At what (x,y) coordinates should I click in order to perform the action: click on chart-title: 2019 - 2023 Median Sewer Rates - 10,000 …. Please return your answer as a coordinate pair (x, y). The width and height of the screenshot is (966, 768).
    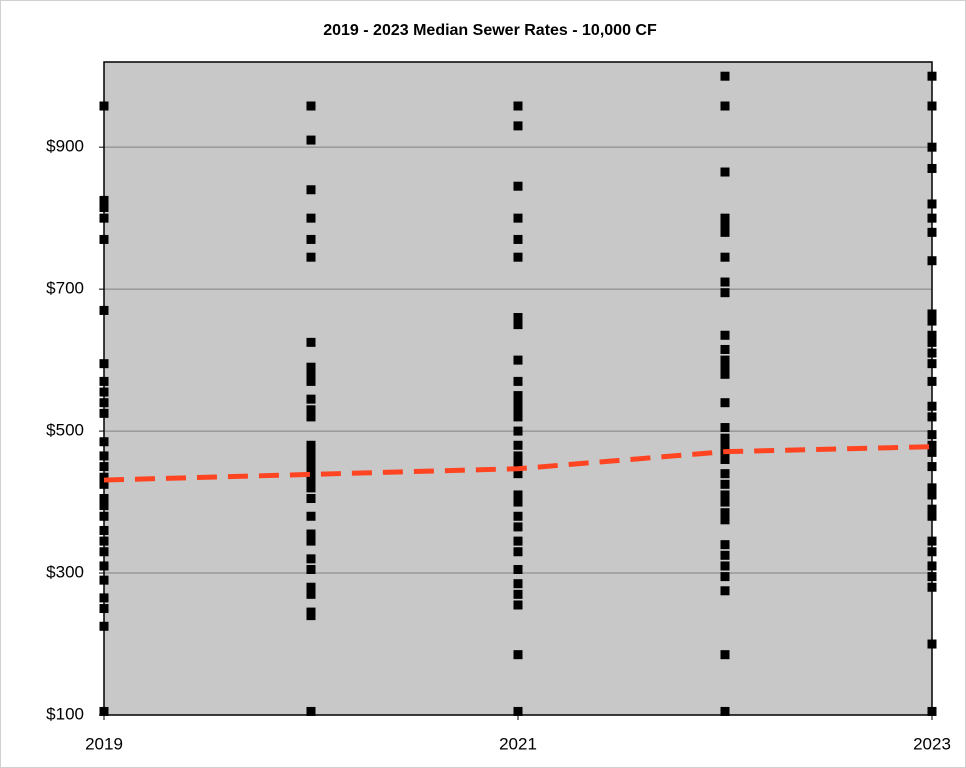
    Looking at the image, I should click on (490, 30).